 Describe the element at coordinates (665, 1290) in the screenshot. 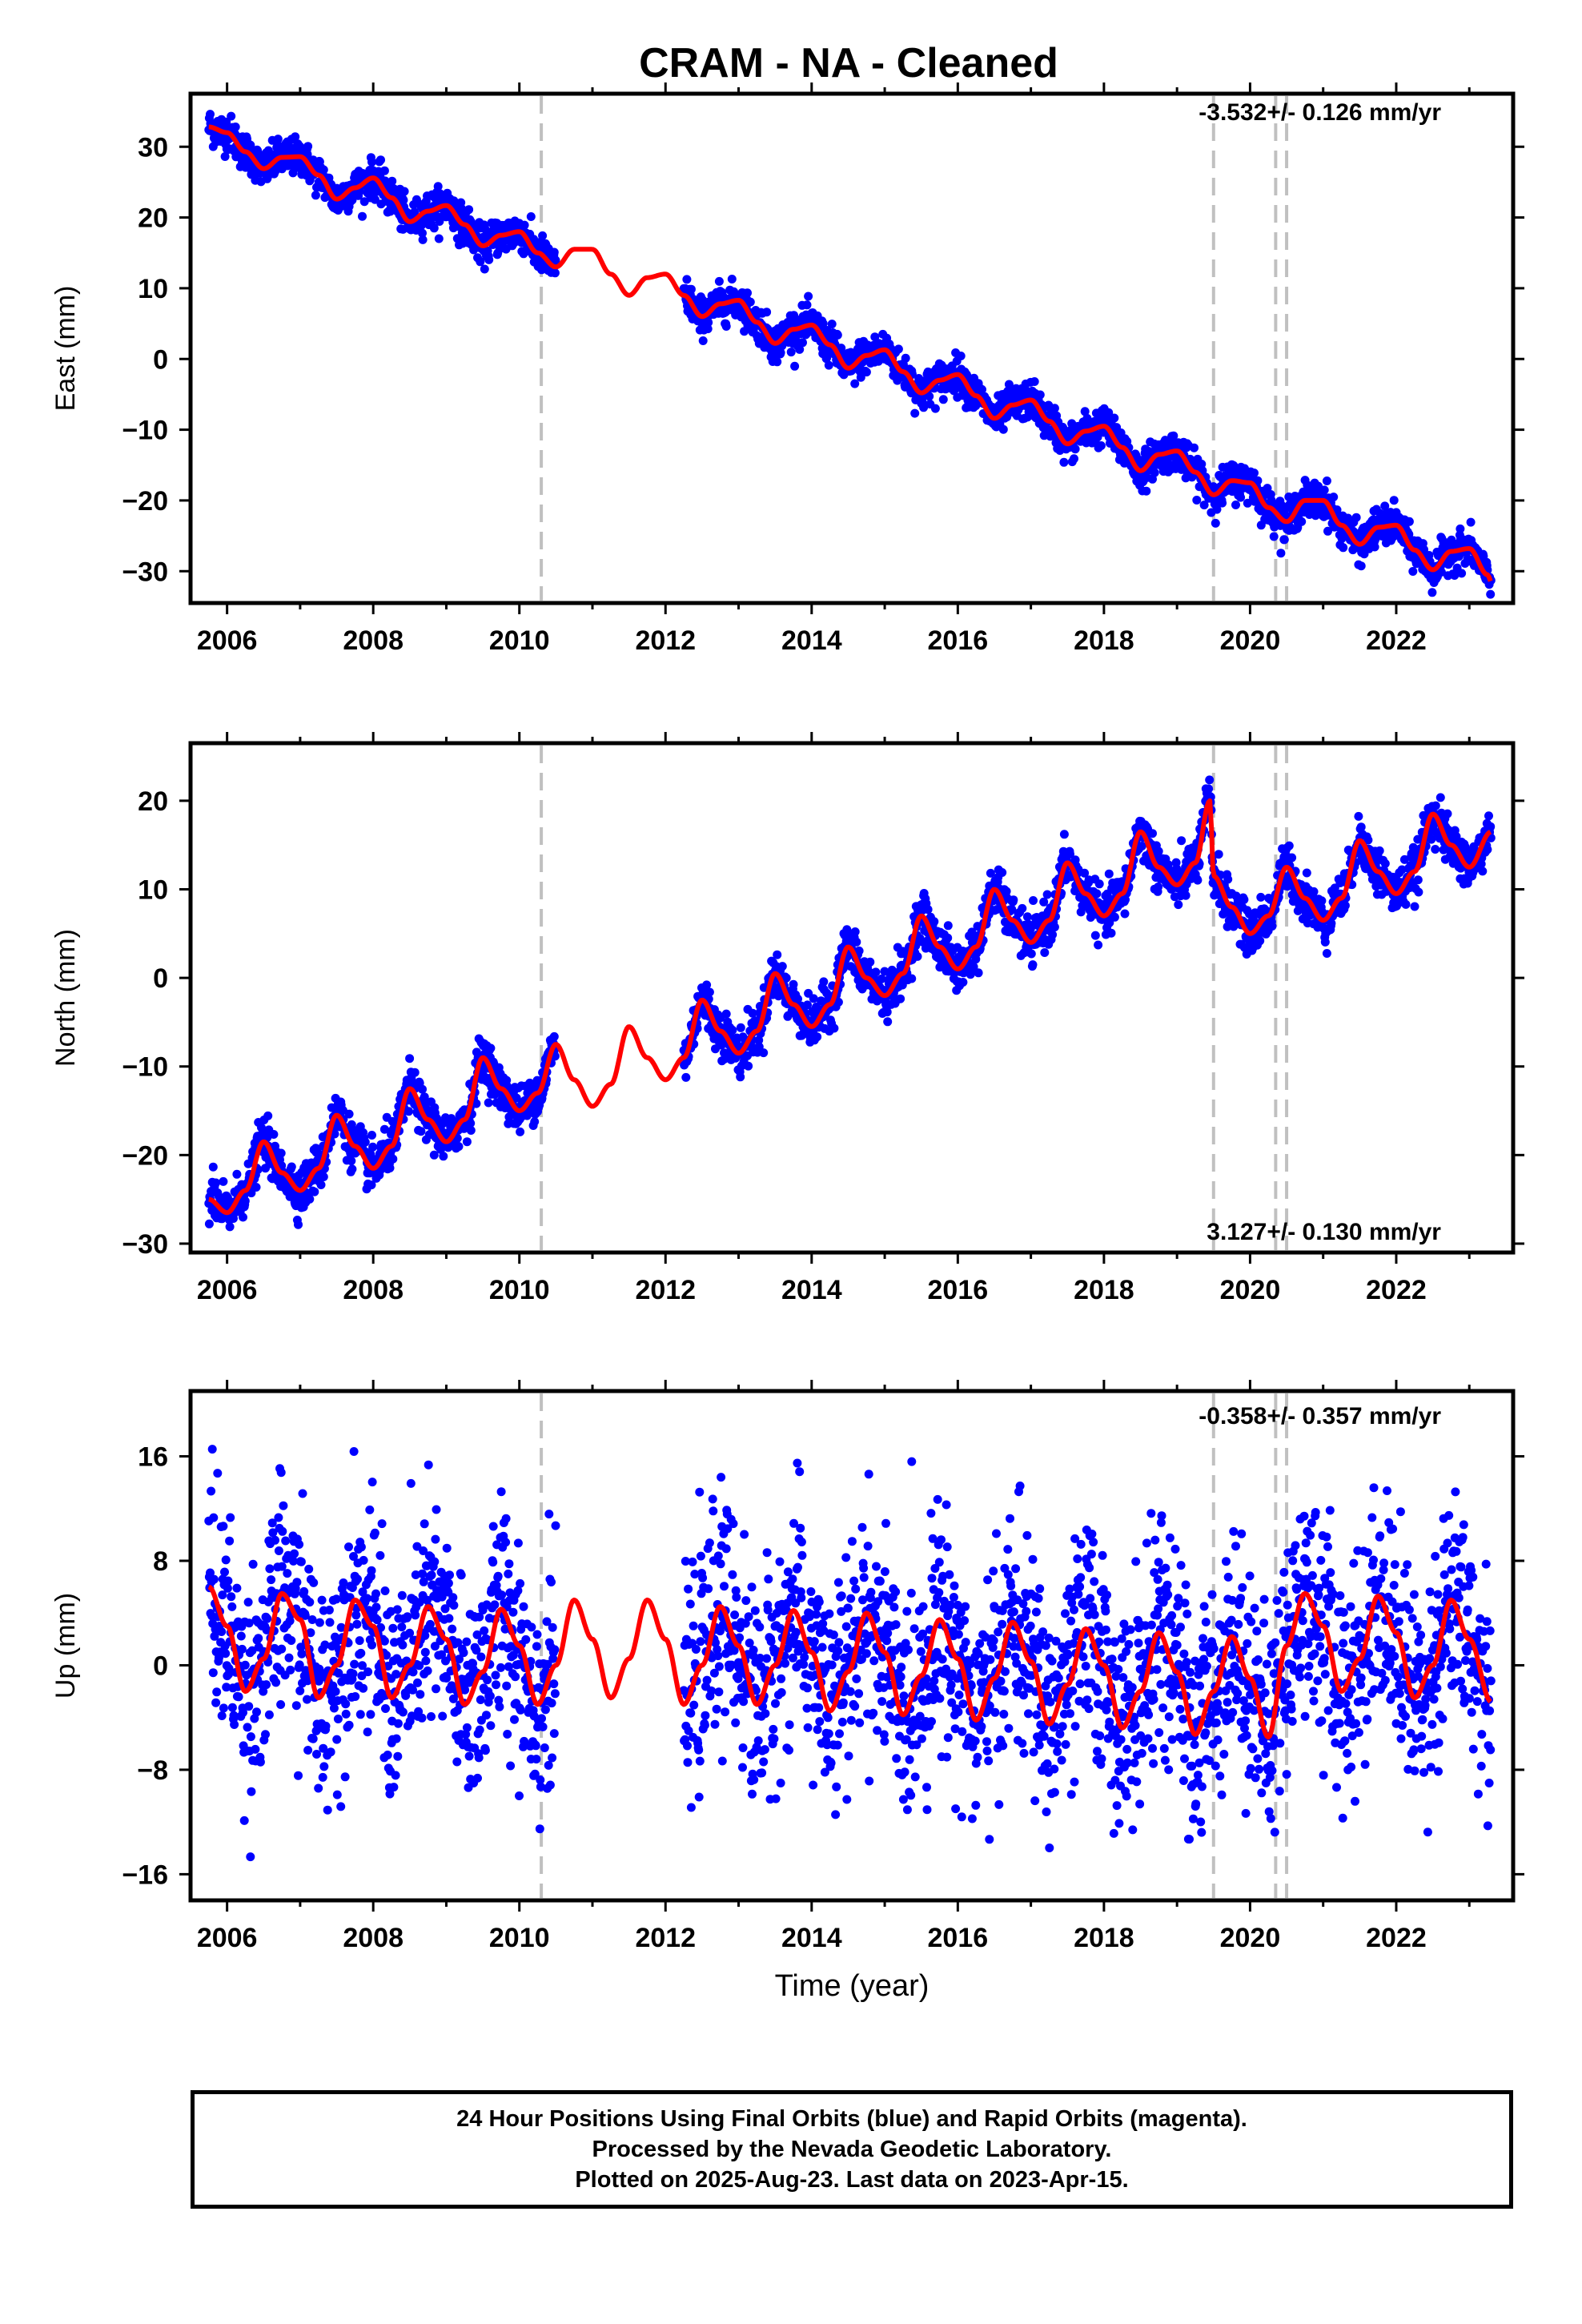

I see `x-tick-label: 2012` at that location.